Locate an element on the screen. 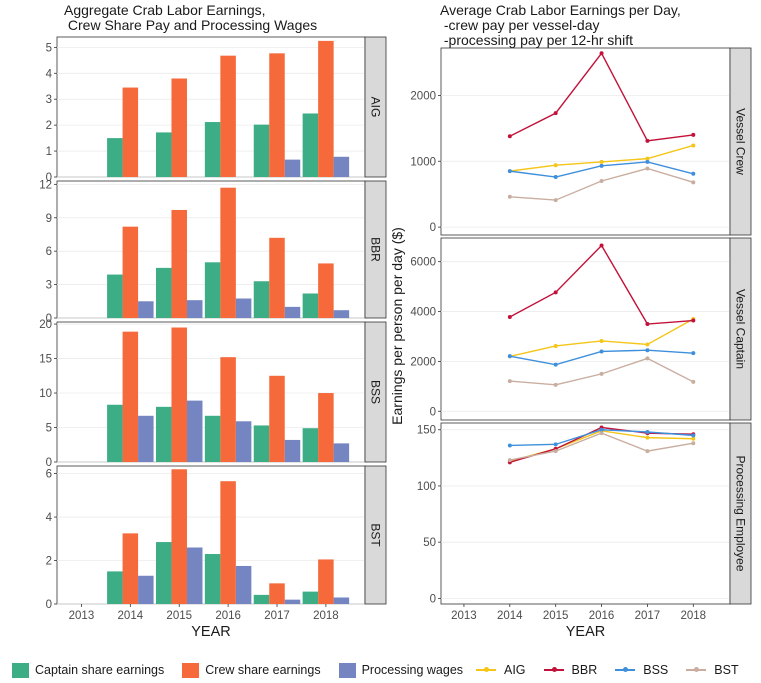 This screenshot has height=683, width=761. bar-aig-2018-crew is located at coordinates (326, 109).